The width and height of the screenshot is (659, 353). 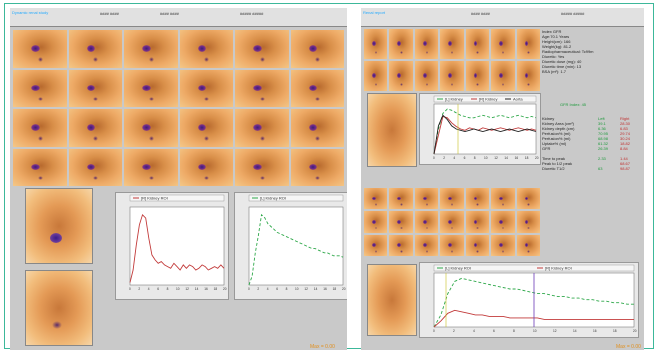 I want to click on info-line: Diuretic time (min): 13, so click(x=562, y=66).